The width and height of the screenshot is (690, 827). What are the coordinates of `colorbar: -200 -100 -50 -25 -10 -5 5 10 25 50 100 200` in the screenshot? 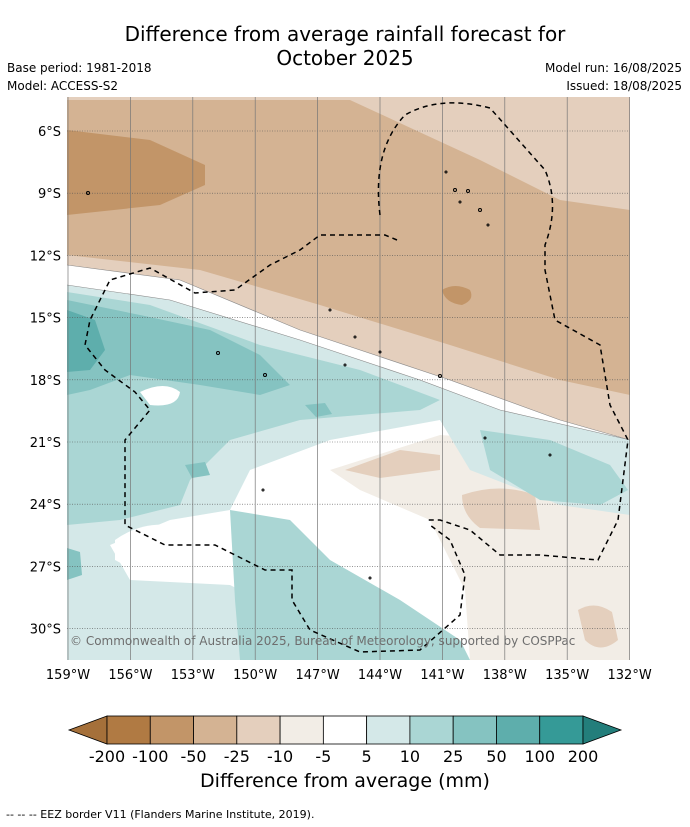 It's located at (345, 740).